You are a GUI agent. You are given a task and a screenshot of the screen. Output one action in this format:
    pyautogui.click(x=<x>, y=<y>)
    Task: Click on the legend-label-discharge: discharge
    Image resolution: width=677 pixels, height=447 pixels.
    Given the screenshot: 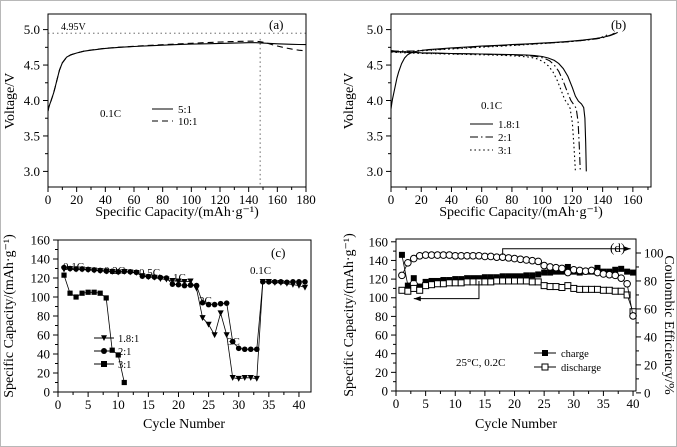 What is the action you would take?
    pyautogui.click(x=581, y=368)
    